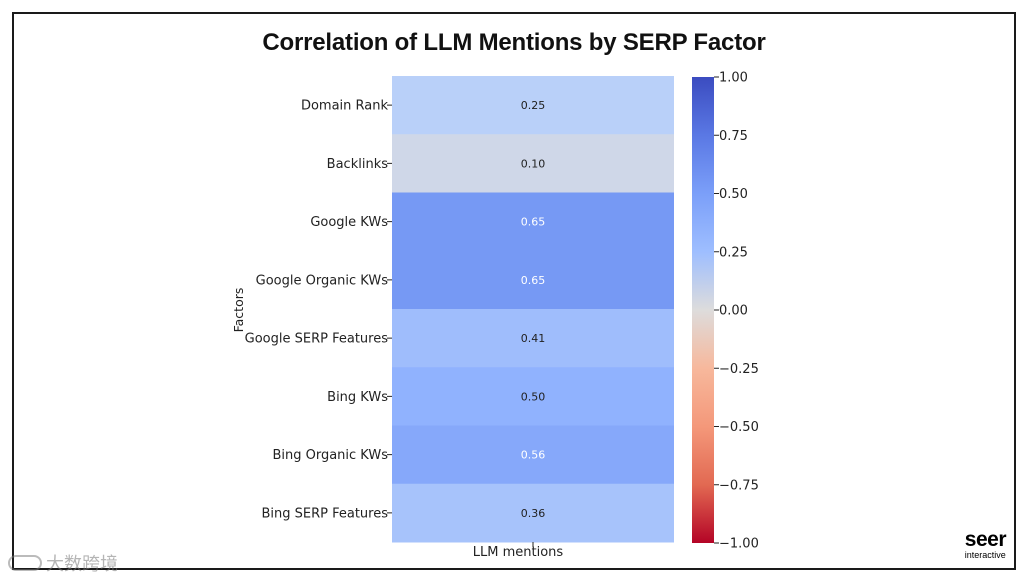 The height and width of the screenshot is (582, 1028). I want to click on brand-sub: interactive, so click(985, 555).